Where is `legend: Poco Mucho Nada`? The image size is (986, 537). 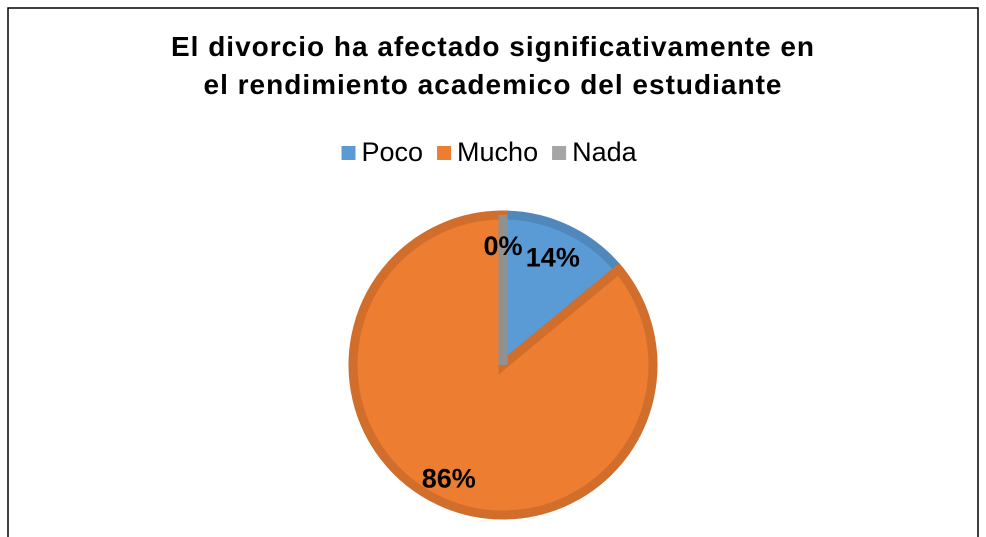
legend: Poco Mucho Nada is located at coordinates (489, 152).